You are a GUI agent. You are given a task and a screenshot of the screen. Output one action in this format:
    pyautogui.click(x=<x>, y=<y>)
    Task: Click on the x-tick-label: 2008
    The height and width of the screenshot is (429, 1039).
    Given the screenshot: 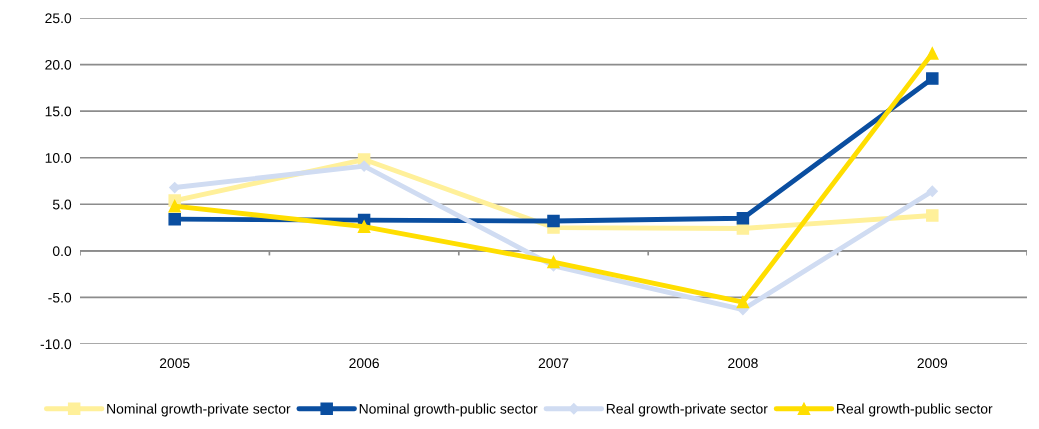 What is the action you would take?
    pyautogui.click(x=743, y=363)
    